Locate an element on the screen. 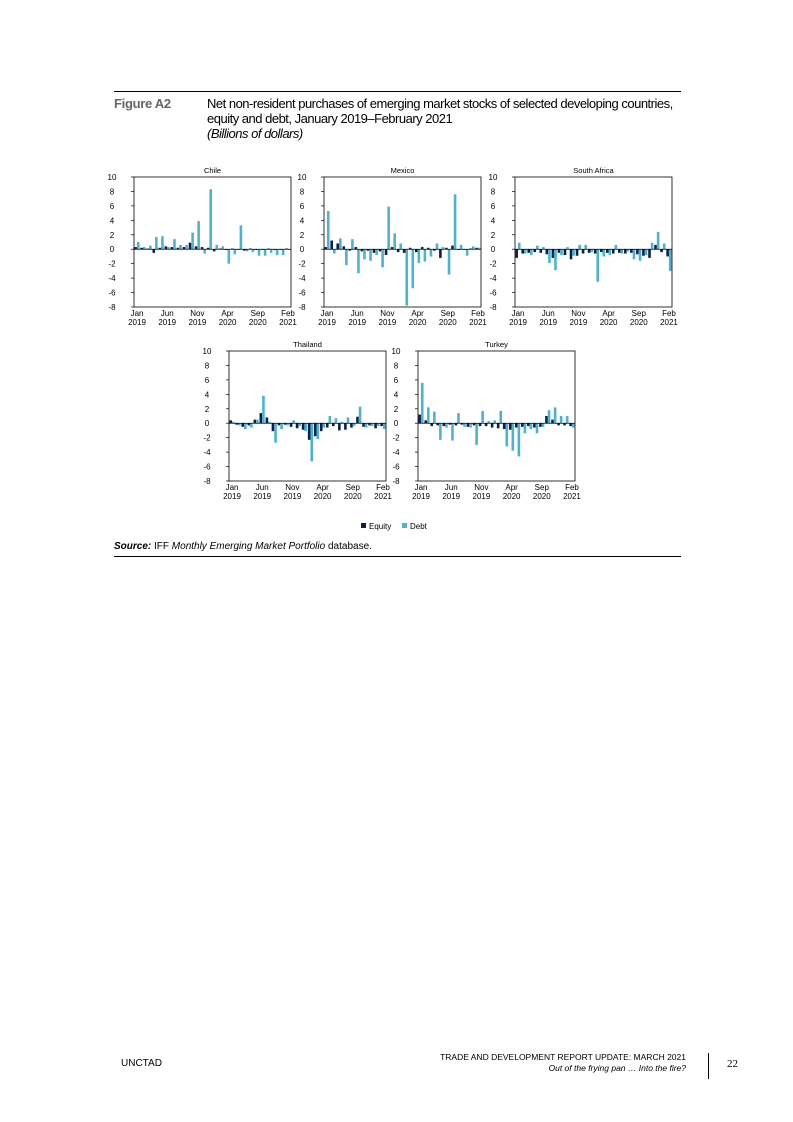  panel-title: Mexico is located at coordinates (403, 170).